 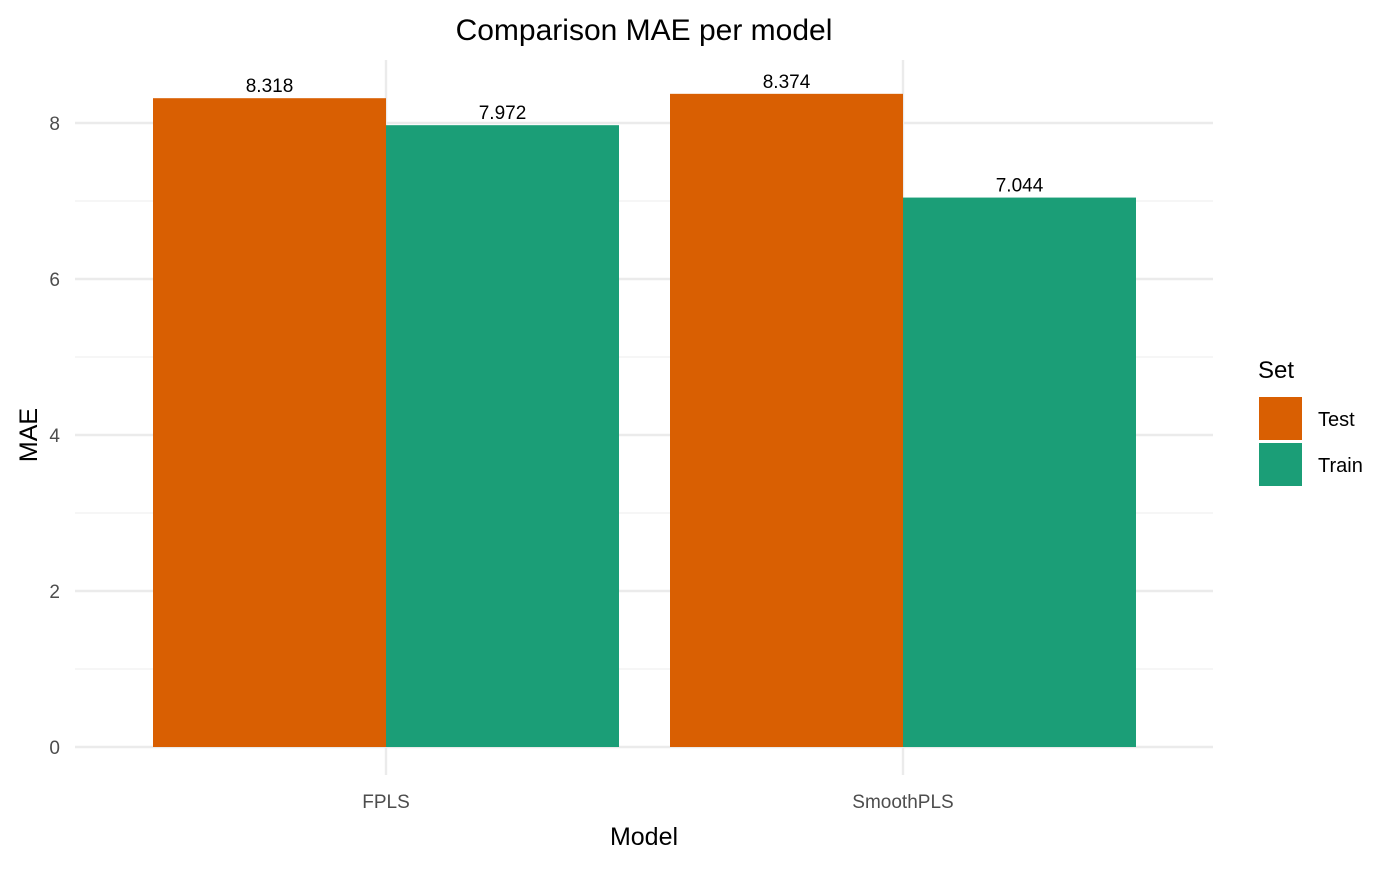 What do you see at coordinates (645, 134) in the screenshot?
I see `data-labels: 8.318 7.972 8.374 7.044` at bounding box center [645, 134].